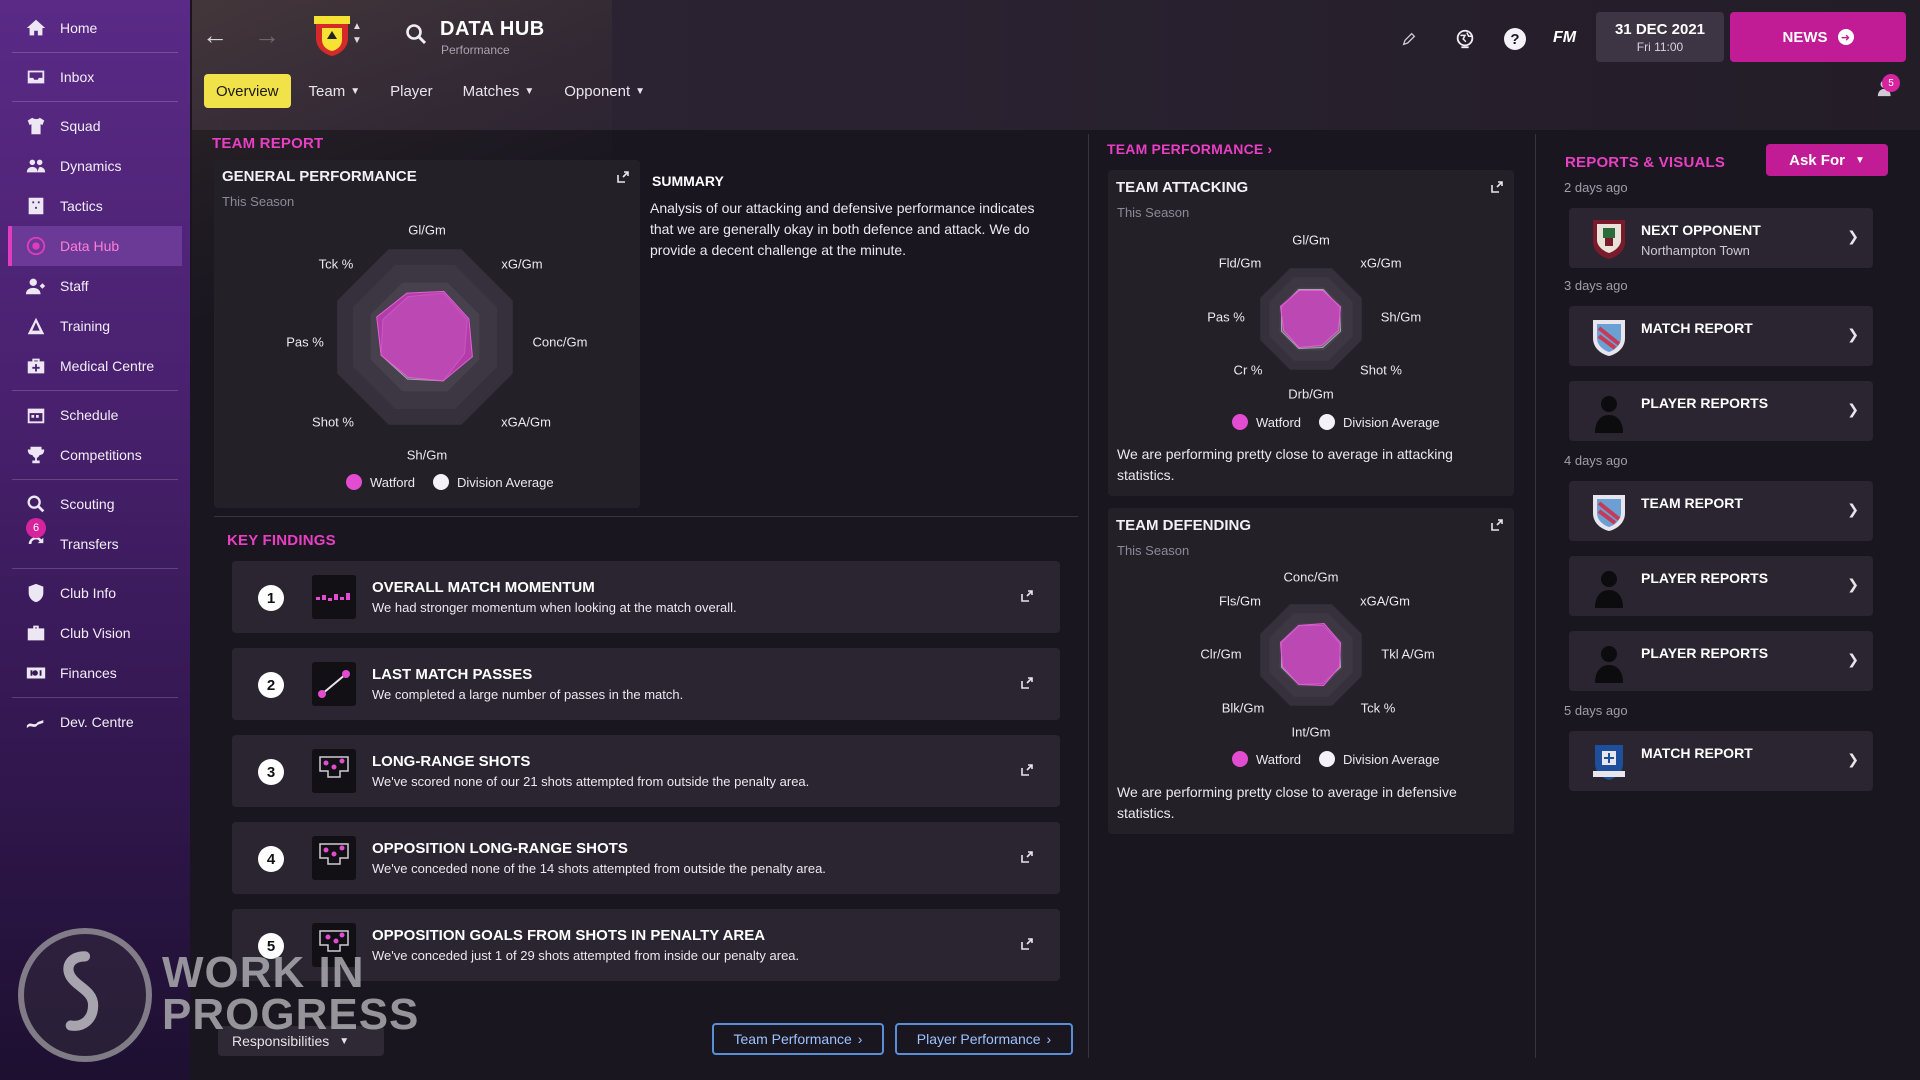 The image size is (1920, 1080). I want to click on people-icon, so click(36, 166).